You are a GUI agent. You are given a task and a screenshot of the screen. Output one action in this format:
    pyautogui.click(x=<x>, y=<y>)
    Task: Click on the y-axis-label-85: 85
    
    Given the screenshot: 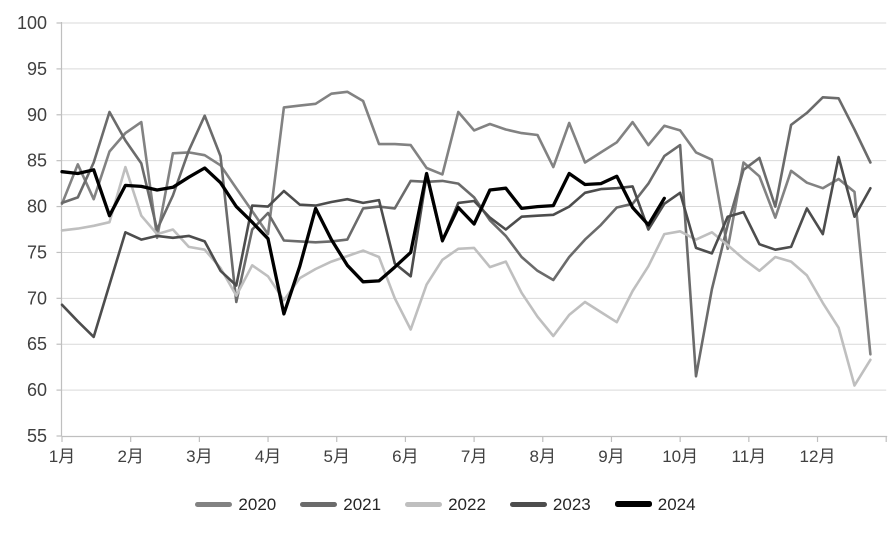 What is the action you would take?
    pyautogui.click(x=37, y=161)
    